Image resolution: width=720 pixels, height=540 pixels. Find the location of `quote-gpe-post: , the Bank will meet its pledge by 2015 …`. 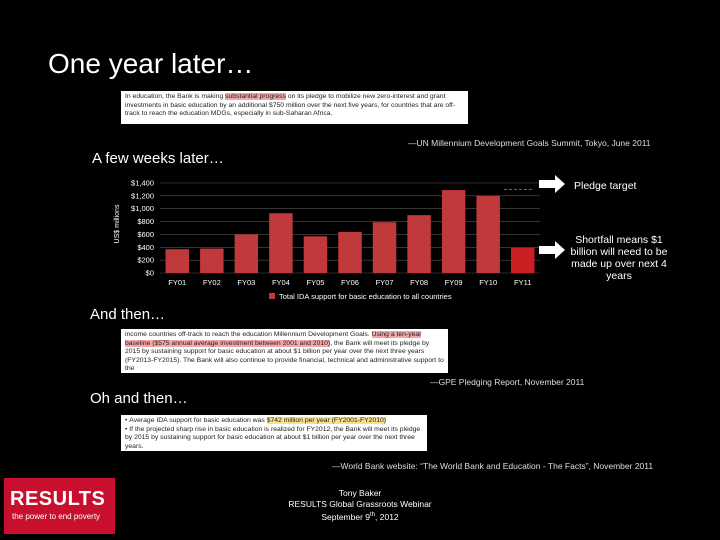

quote-gpe-post: , the Bank will meet its pledge by 2015 … is located at coordinates (284, 356).